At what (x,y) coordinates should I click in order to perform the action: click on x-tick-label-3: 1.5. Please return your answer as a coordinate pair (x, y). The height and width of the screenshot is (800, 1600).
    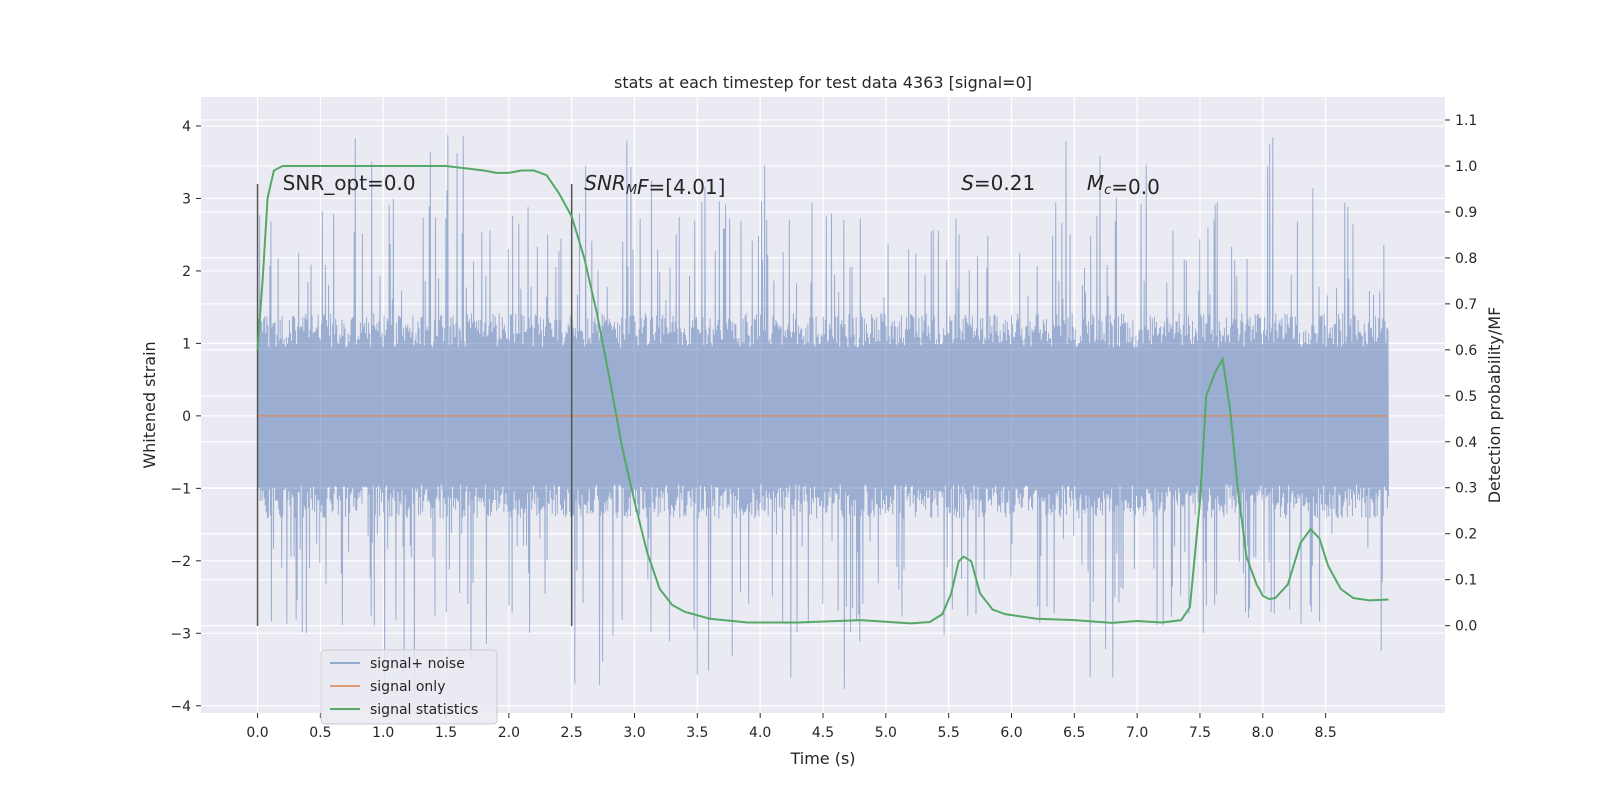
    Looking at the image, I should click on (446, 733).